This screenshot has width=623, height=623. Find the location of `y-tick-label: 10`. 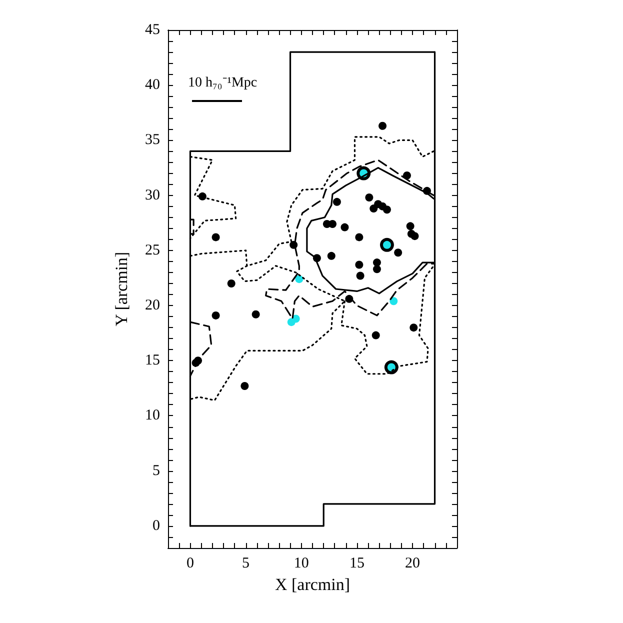

y-tick-label: 10 is located at coordinates (152, 416).